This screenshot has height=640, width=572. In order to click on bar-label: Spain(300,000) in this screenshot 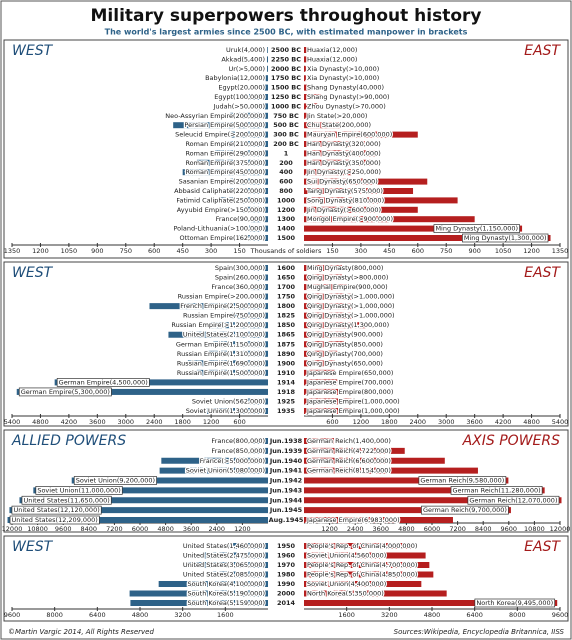, I will do `click(240, 268)`.